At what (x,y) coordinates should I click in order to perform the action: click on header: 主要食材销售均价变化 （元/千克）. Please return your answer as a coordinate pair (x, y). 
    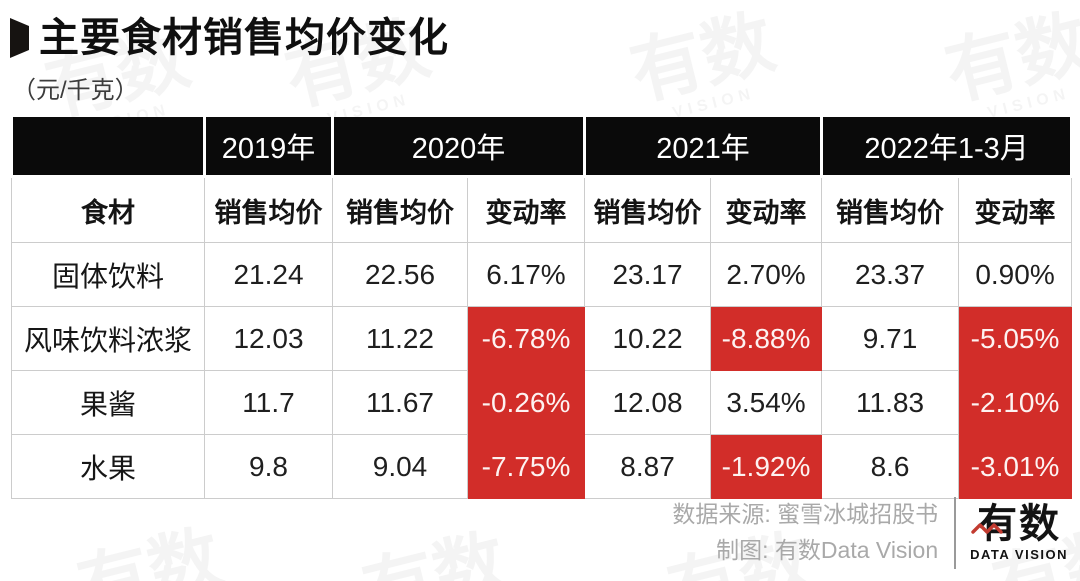
    Looking at the image, I should click on (229, 60).